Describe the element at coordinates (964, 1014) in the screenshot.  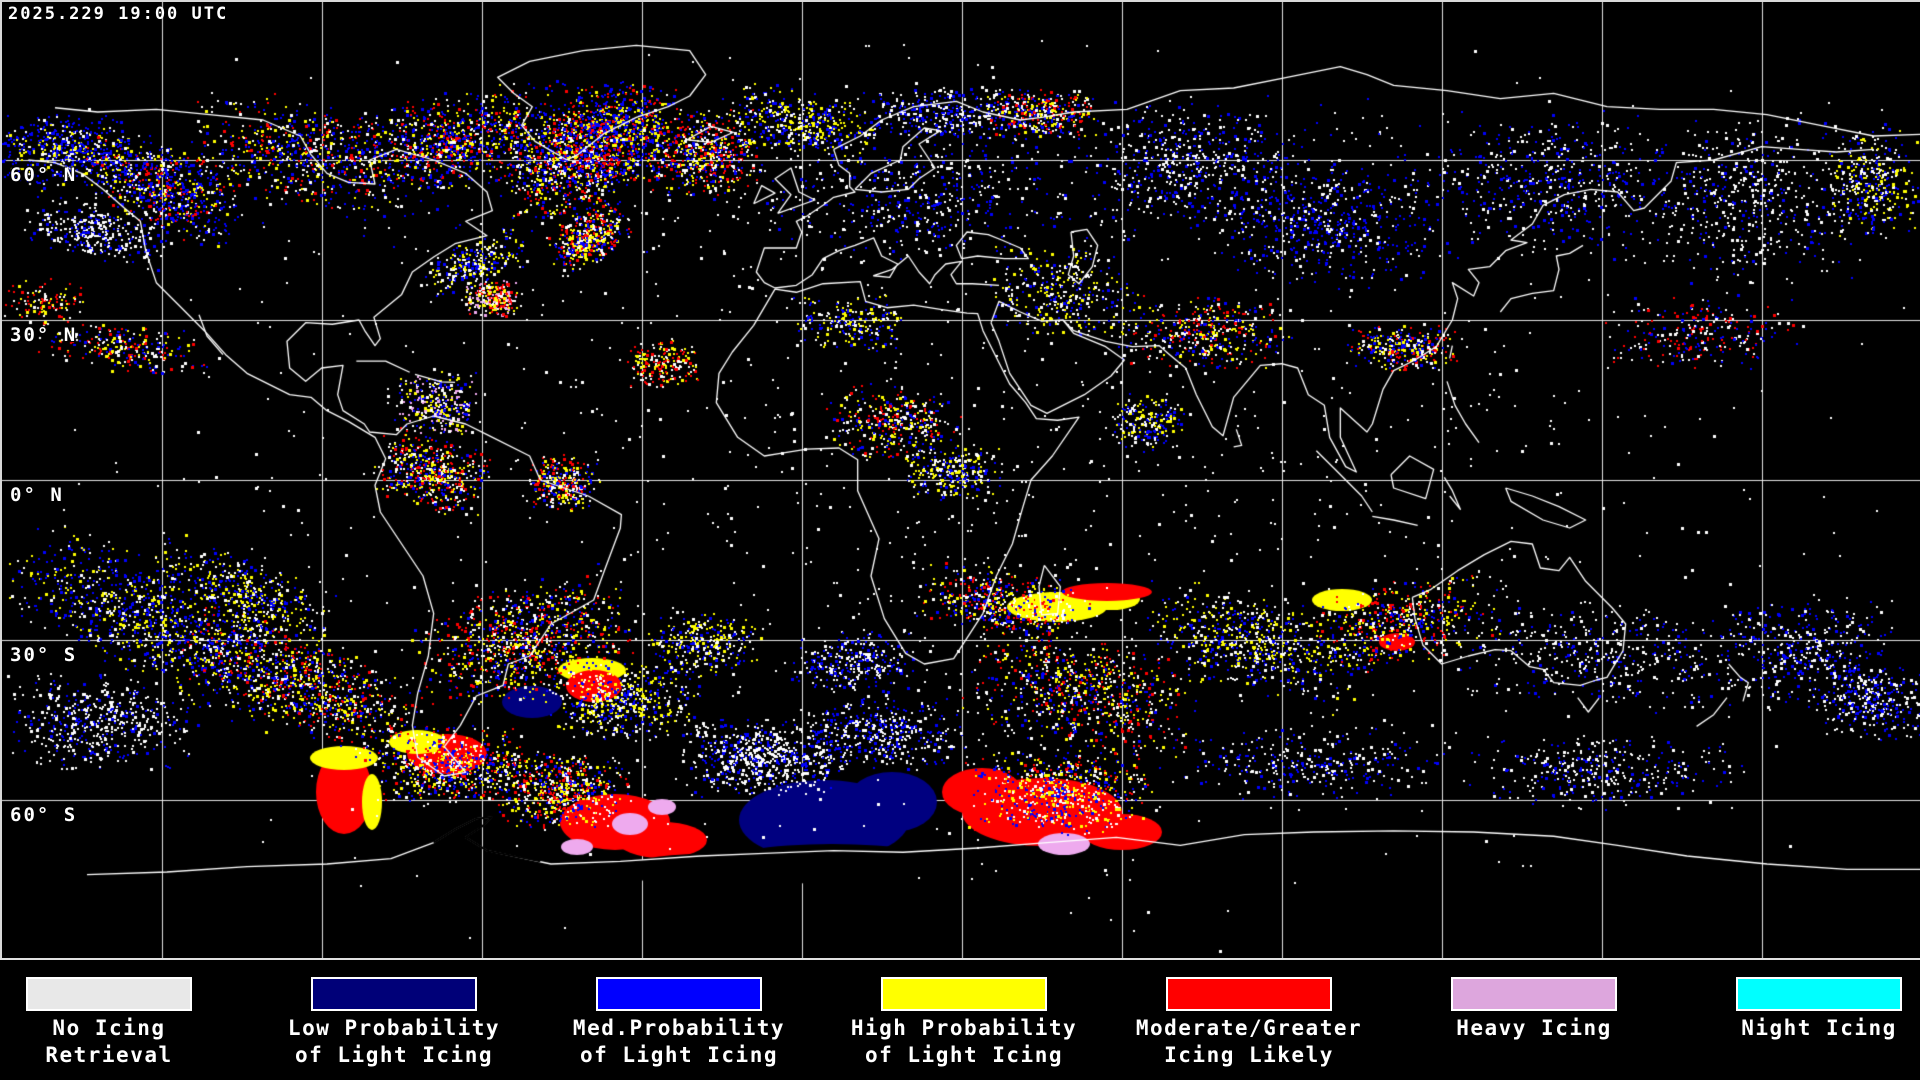
I see `legend-item-high-prob-light-icing: High Probability of Light Icing` at that location.